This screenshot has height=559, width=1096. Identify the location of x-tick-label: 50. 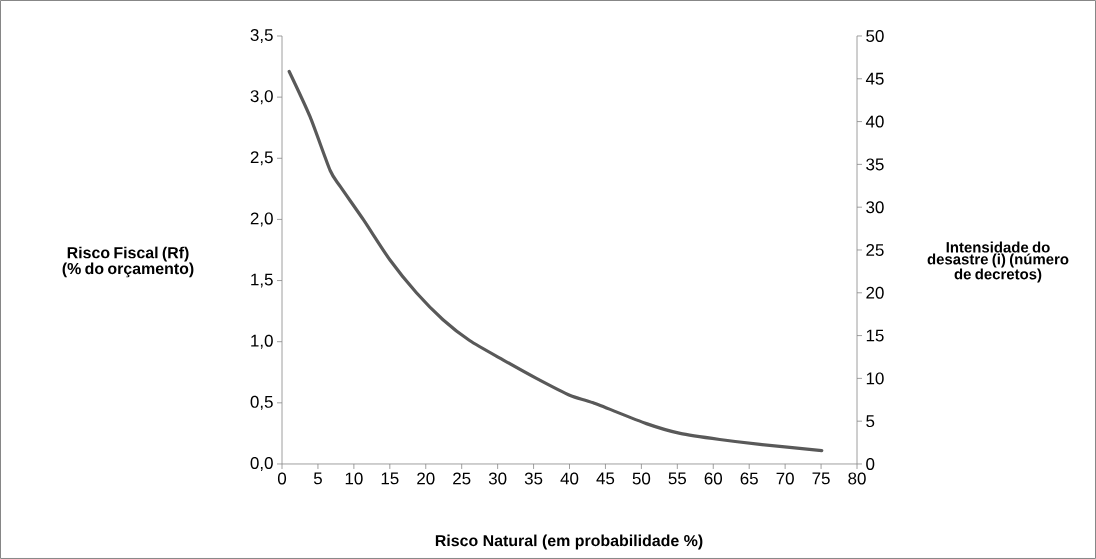
(641, 478).